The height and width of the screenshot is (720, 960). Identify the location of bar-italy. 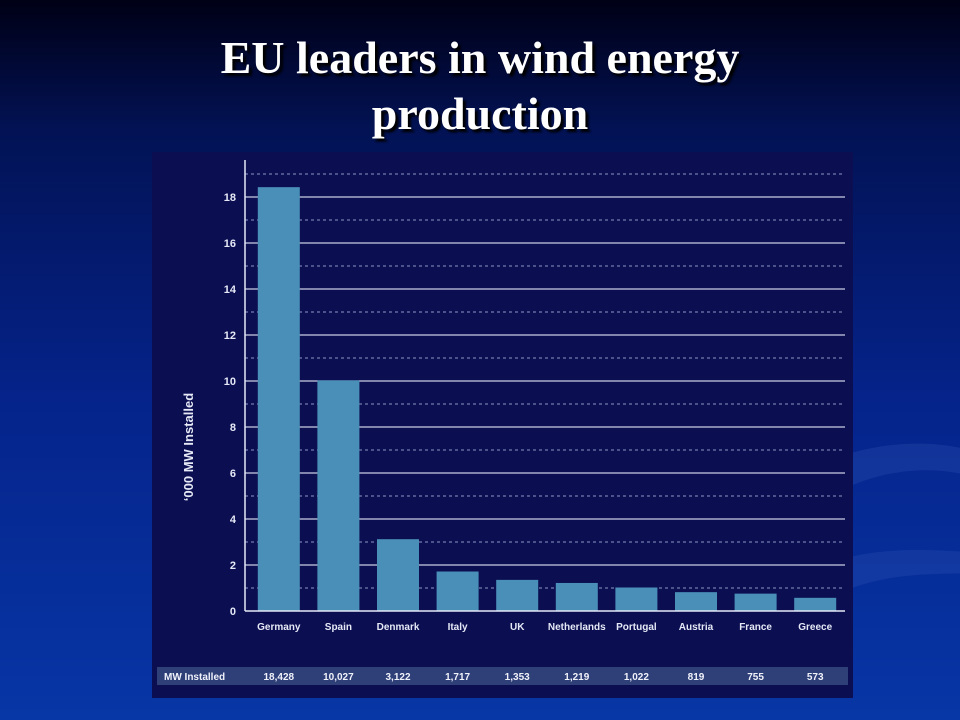
(457, 591).